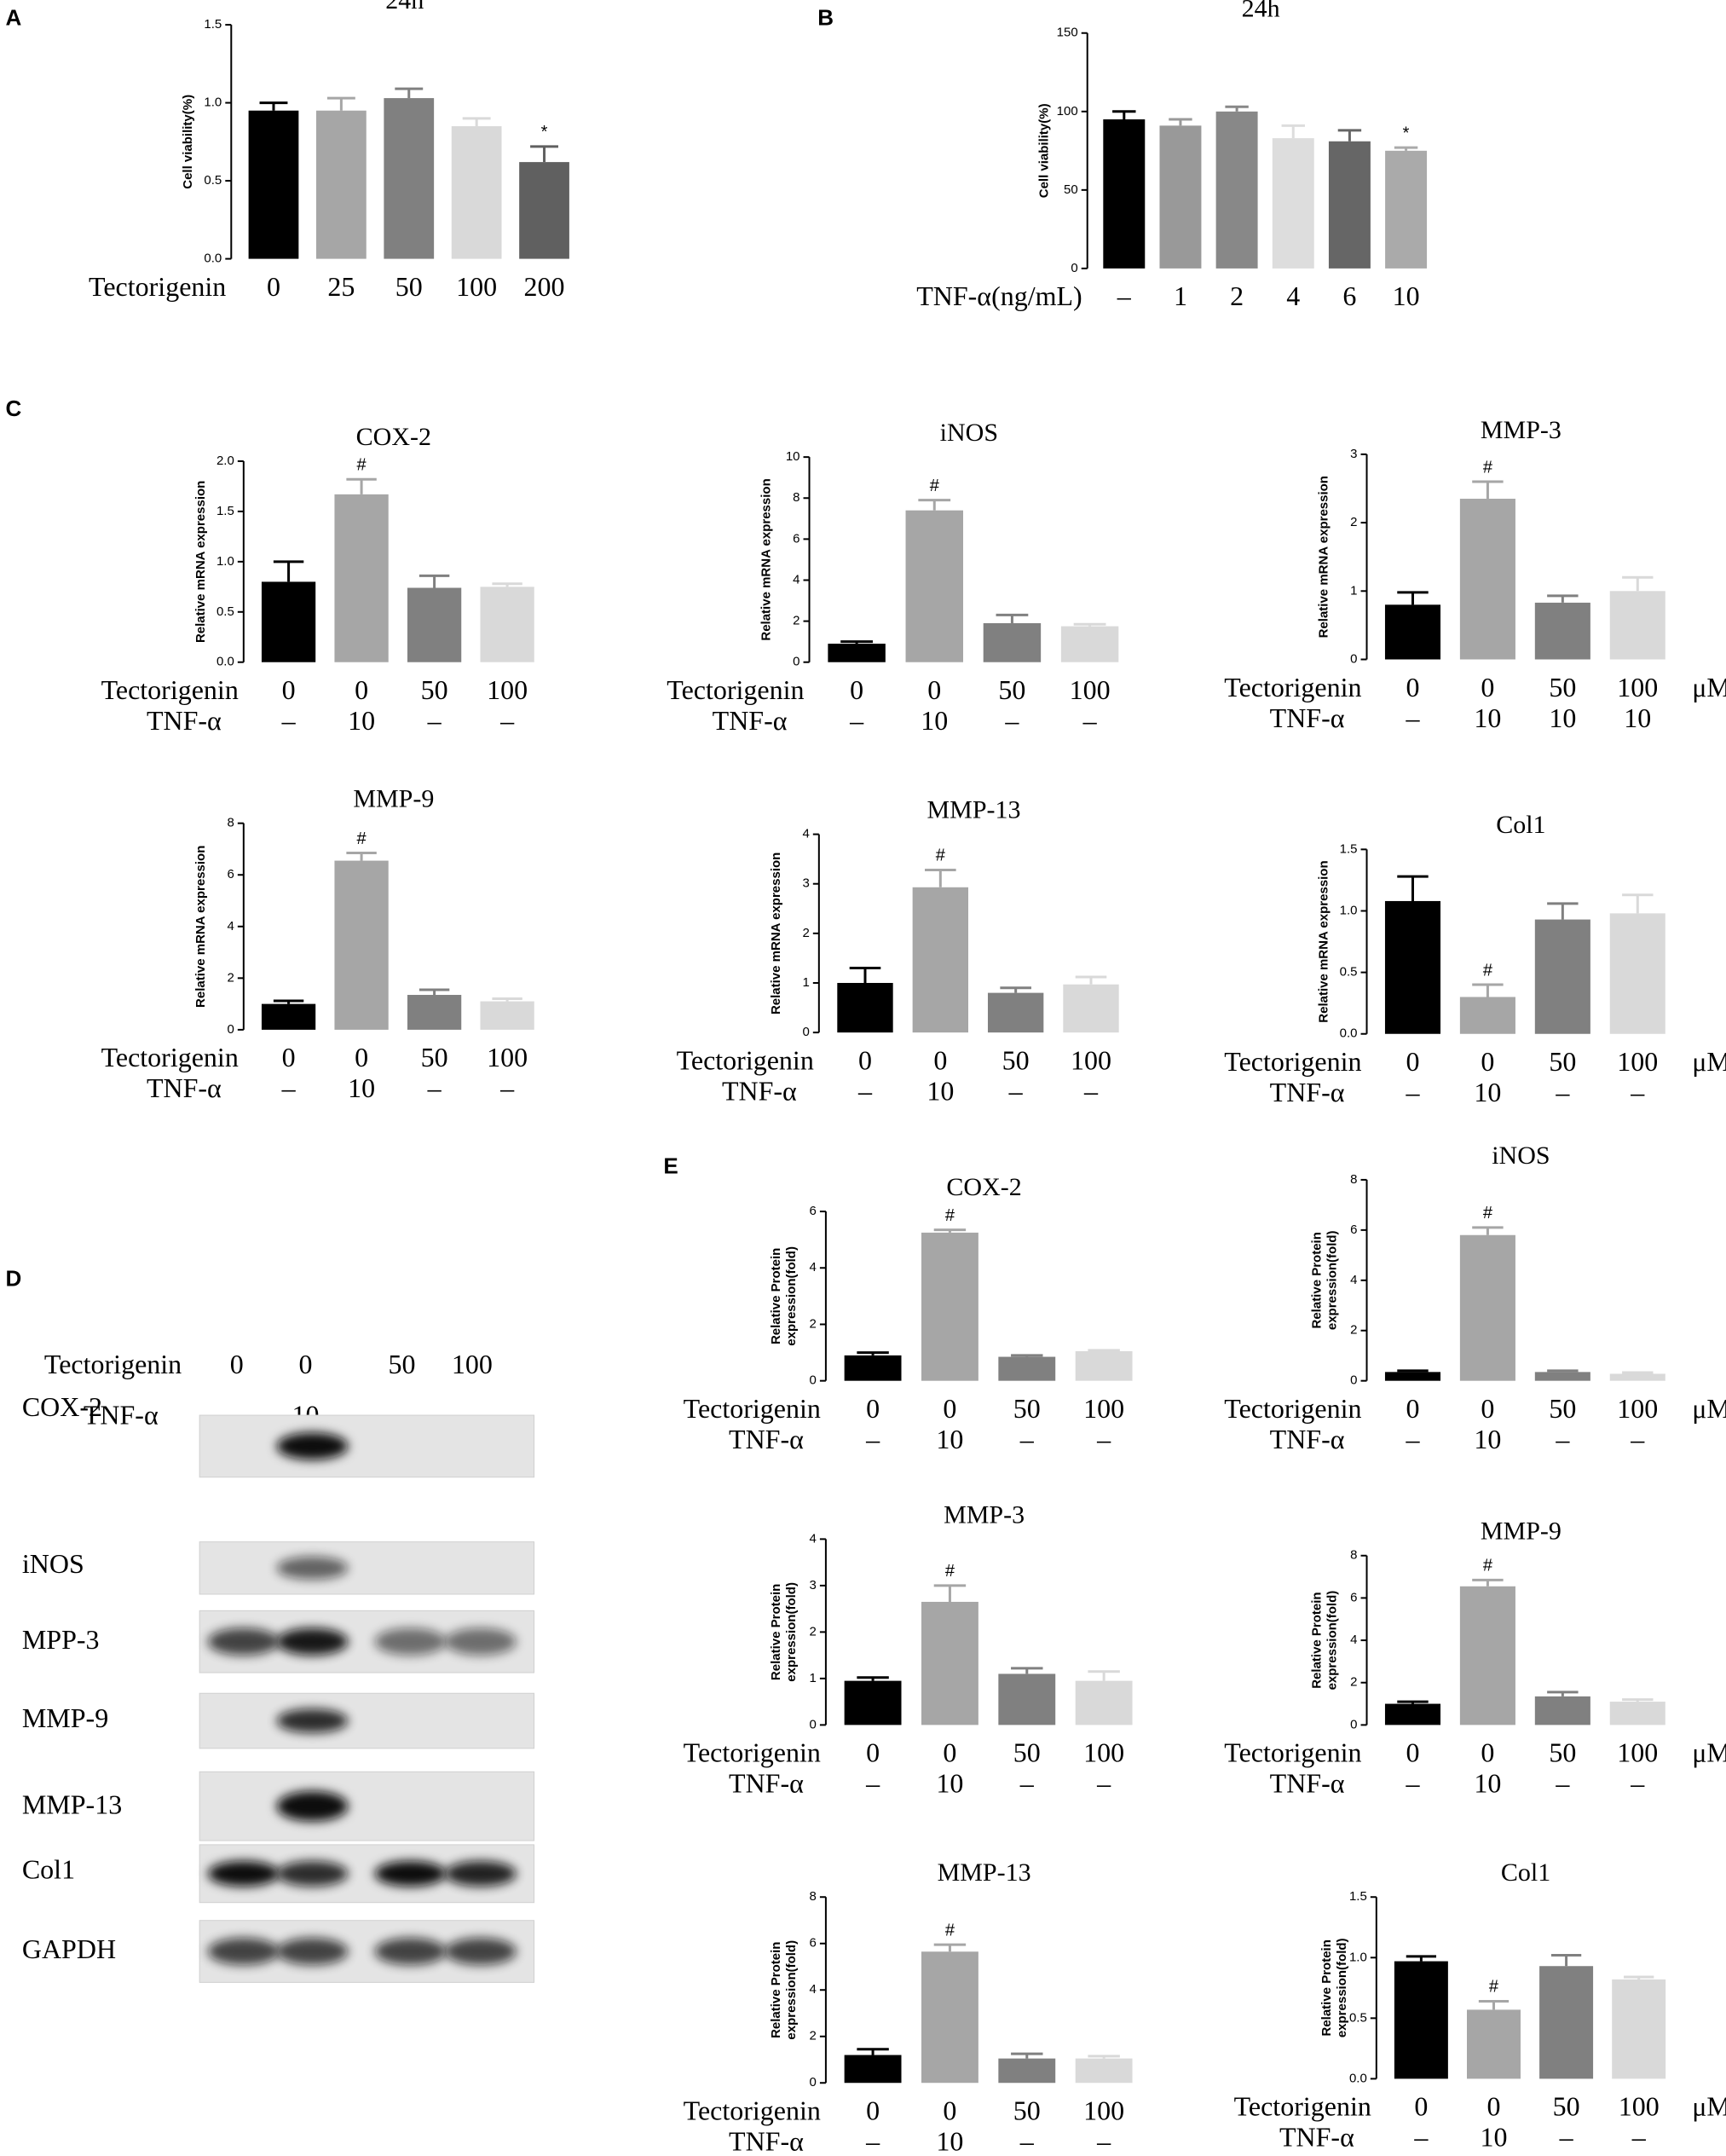  What do you see at coordinates (1293, 295) in the screenshot?
I see `x-tick-label: 4` at bounding box center [1293, 295].